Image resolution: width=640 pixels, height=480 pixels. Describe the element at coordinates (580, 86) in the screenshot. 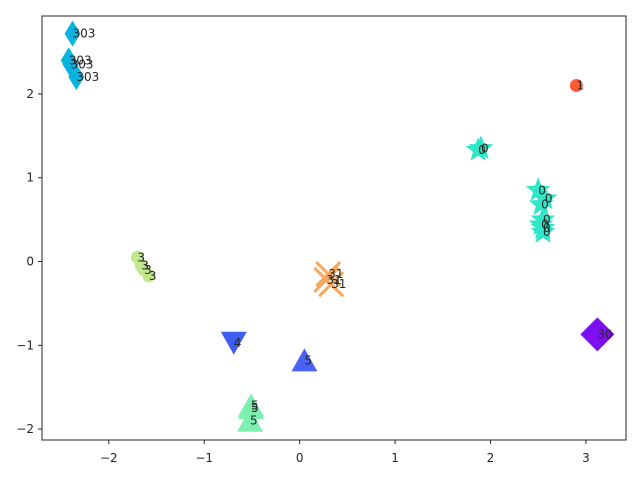

I see `point-label: 1` at that location.